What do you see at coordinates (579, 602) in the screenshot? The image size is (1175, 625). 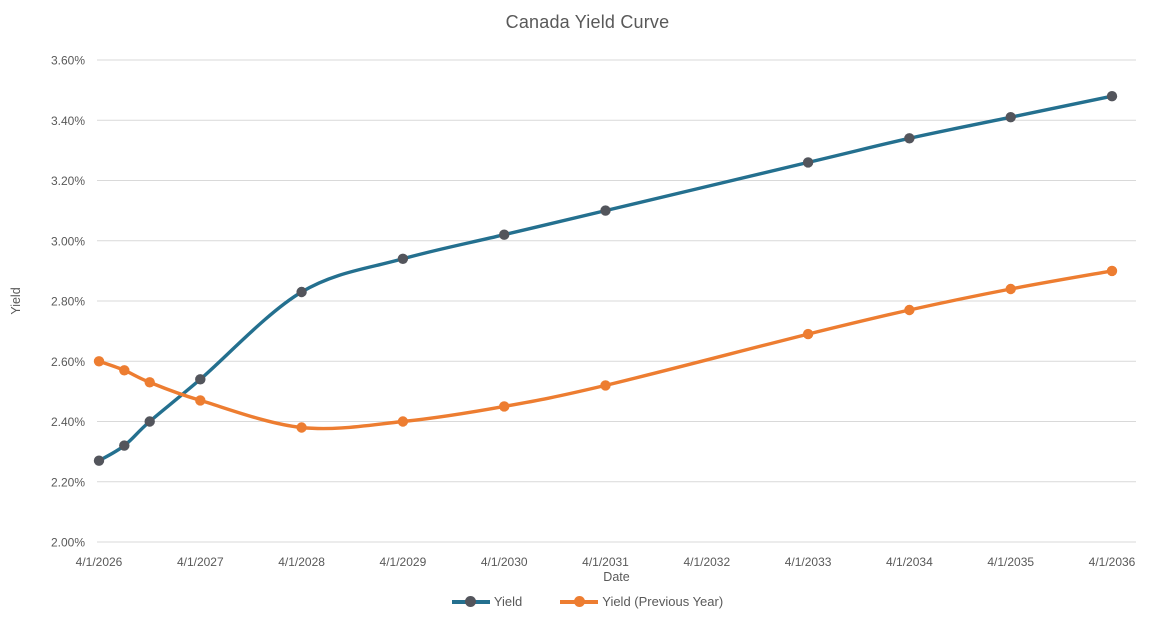 I see `yield-previous-year-series-swatch-icon` at bounding box center [579, 602].